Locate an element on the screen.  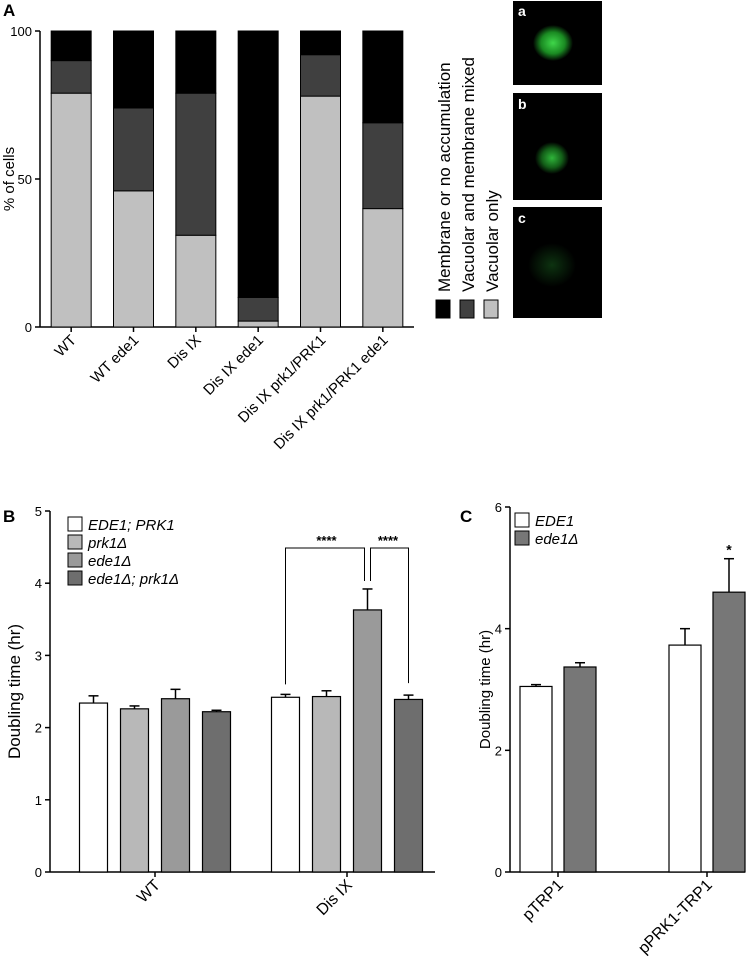
micrographs: a b c is located at coordinates (557, 159).